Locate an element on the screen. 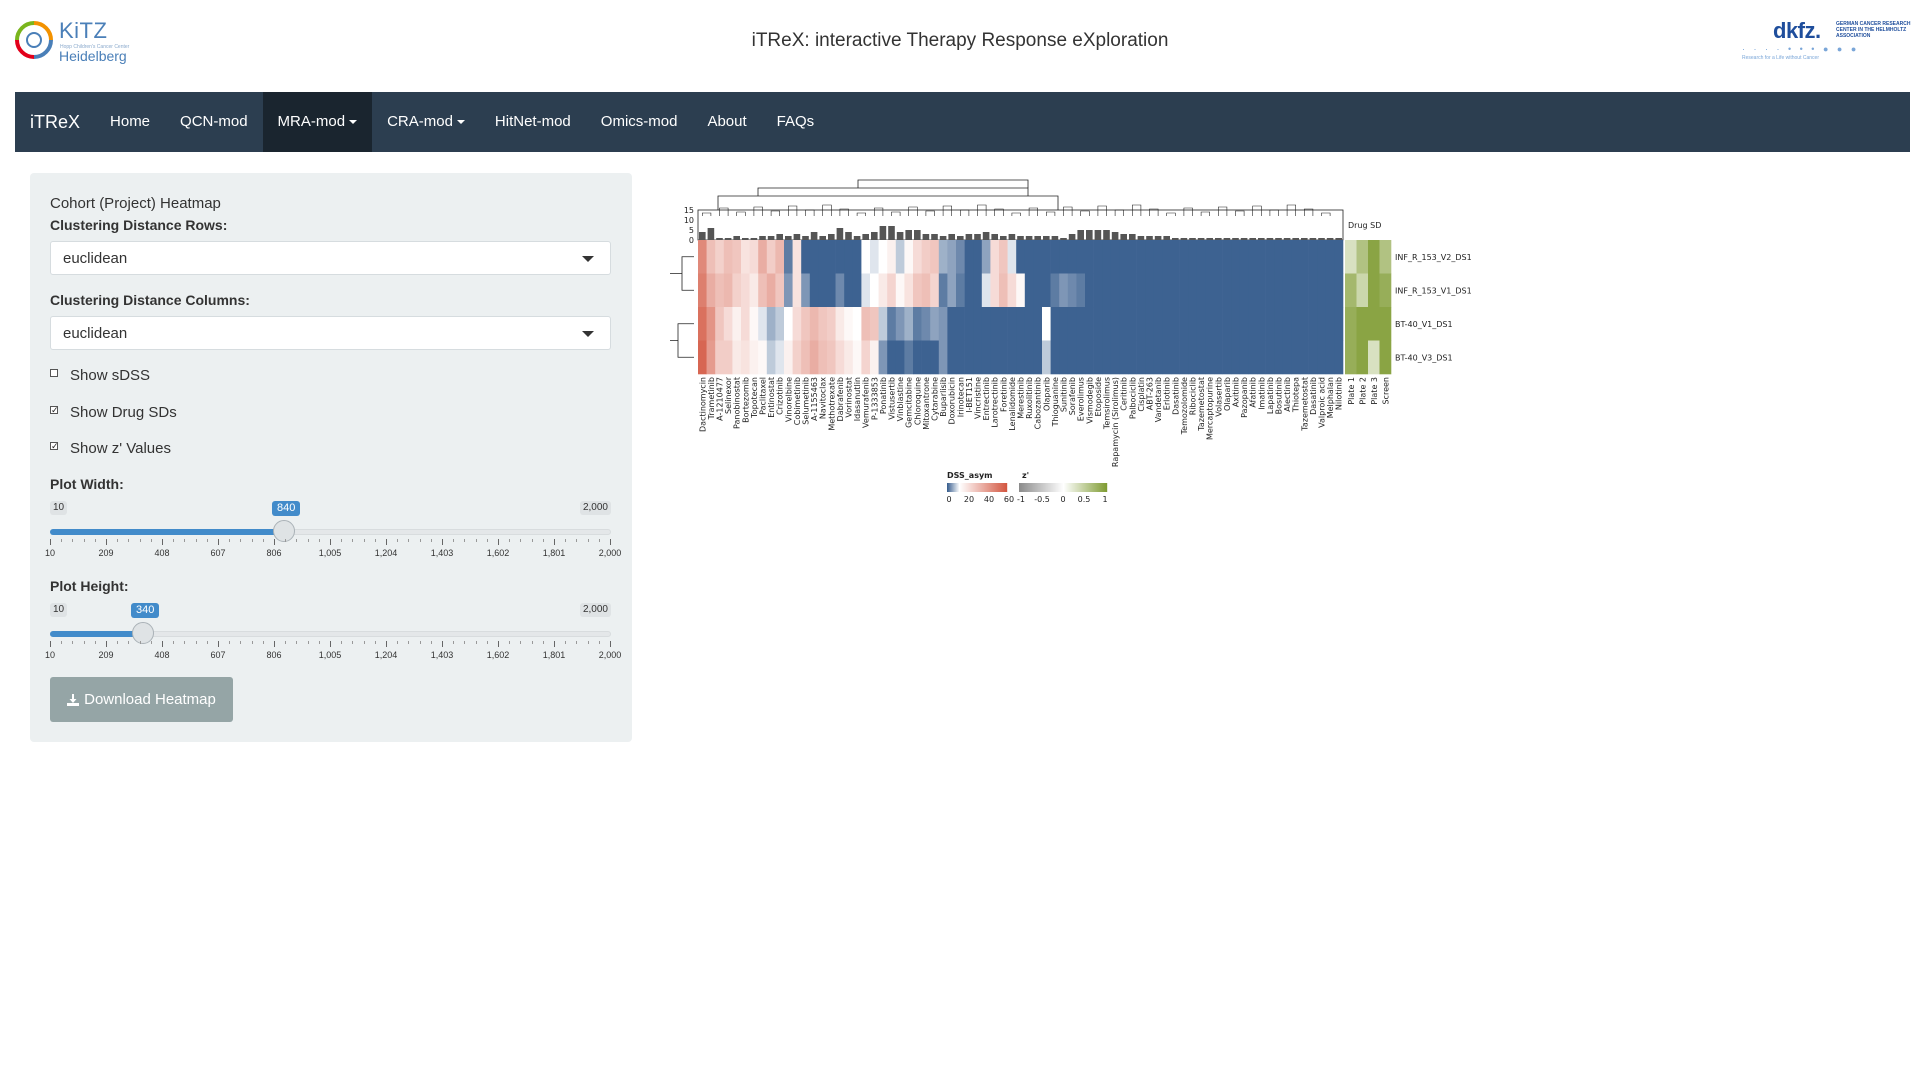  show-z-values-checkbox: ✓ is located at coordinates (54, 445).